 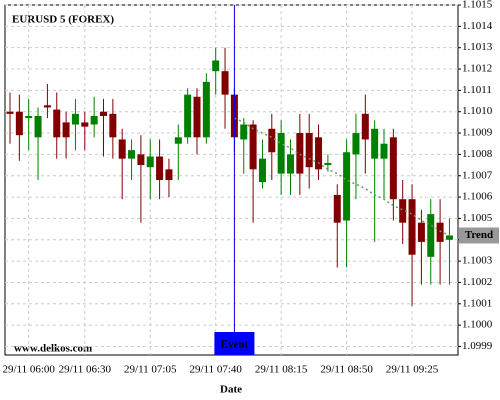 I want to click on y-tick-label: 1.1003, so click(x=477, y=261).